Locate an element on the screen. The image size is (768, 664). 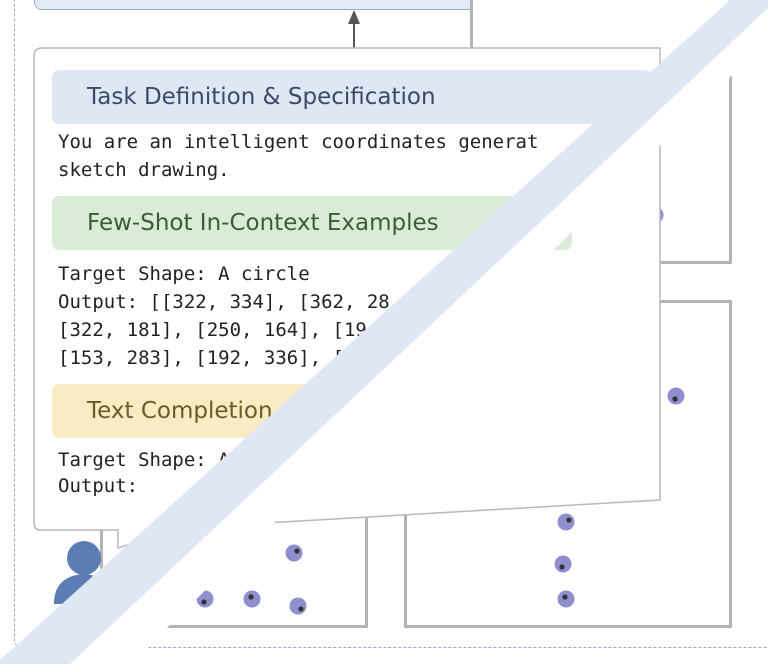
completion-line-1: Target Shape: A is located at coordinates (144, 460).